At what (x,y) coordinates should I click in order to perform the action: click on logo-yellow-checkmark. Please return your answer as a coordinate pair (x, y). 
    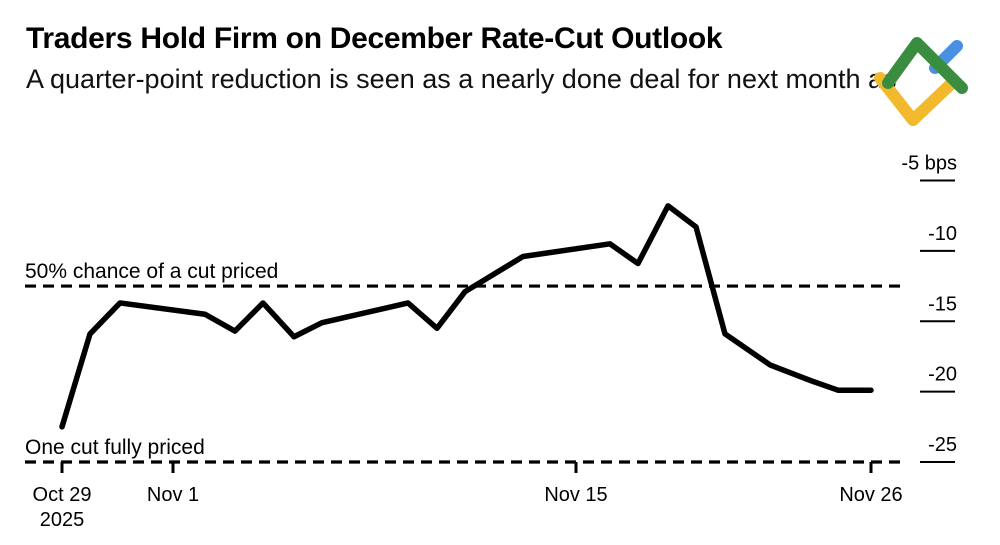
    Looking at the image, I should click on (916, 99).